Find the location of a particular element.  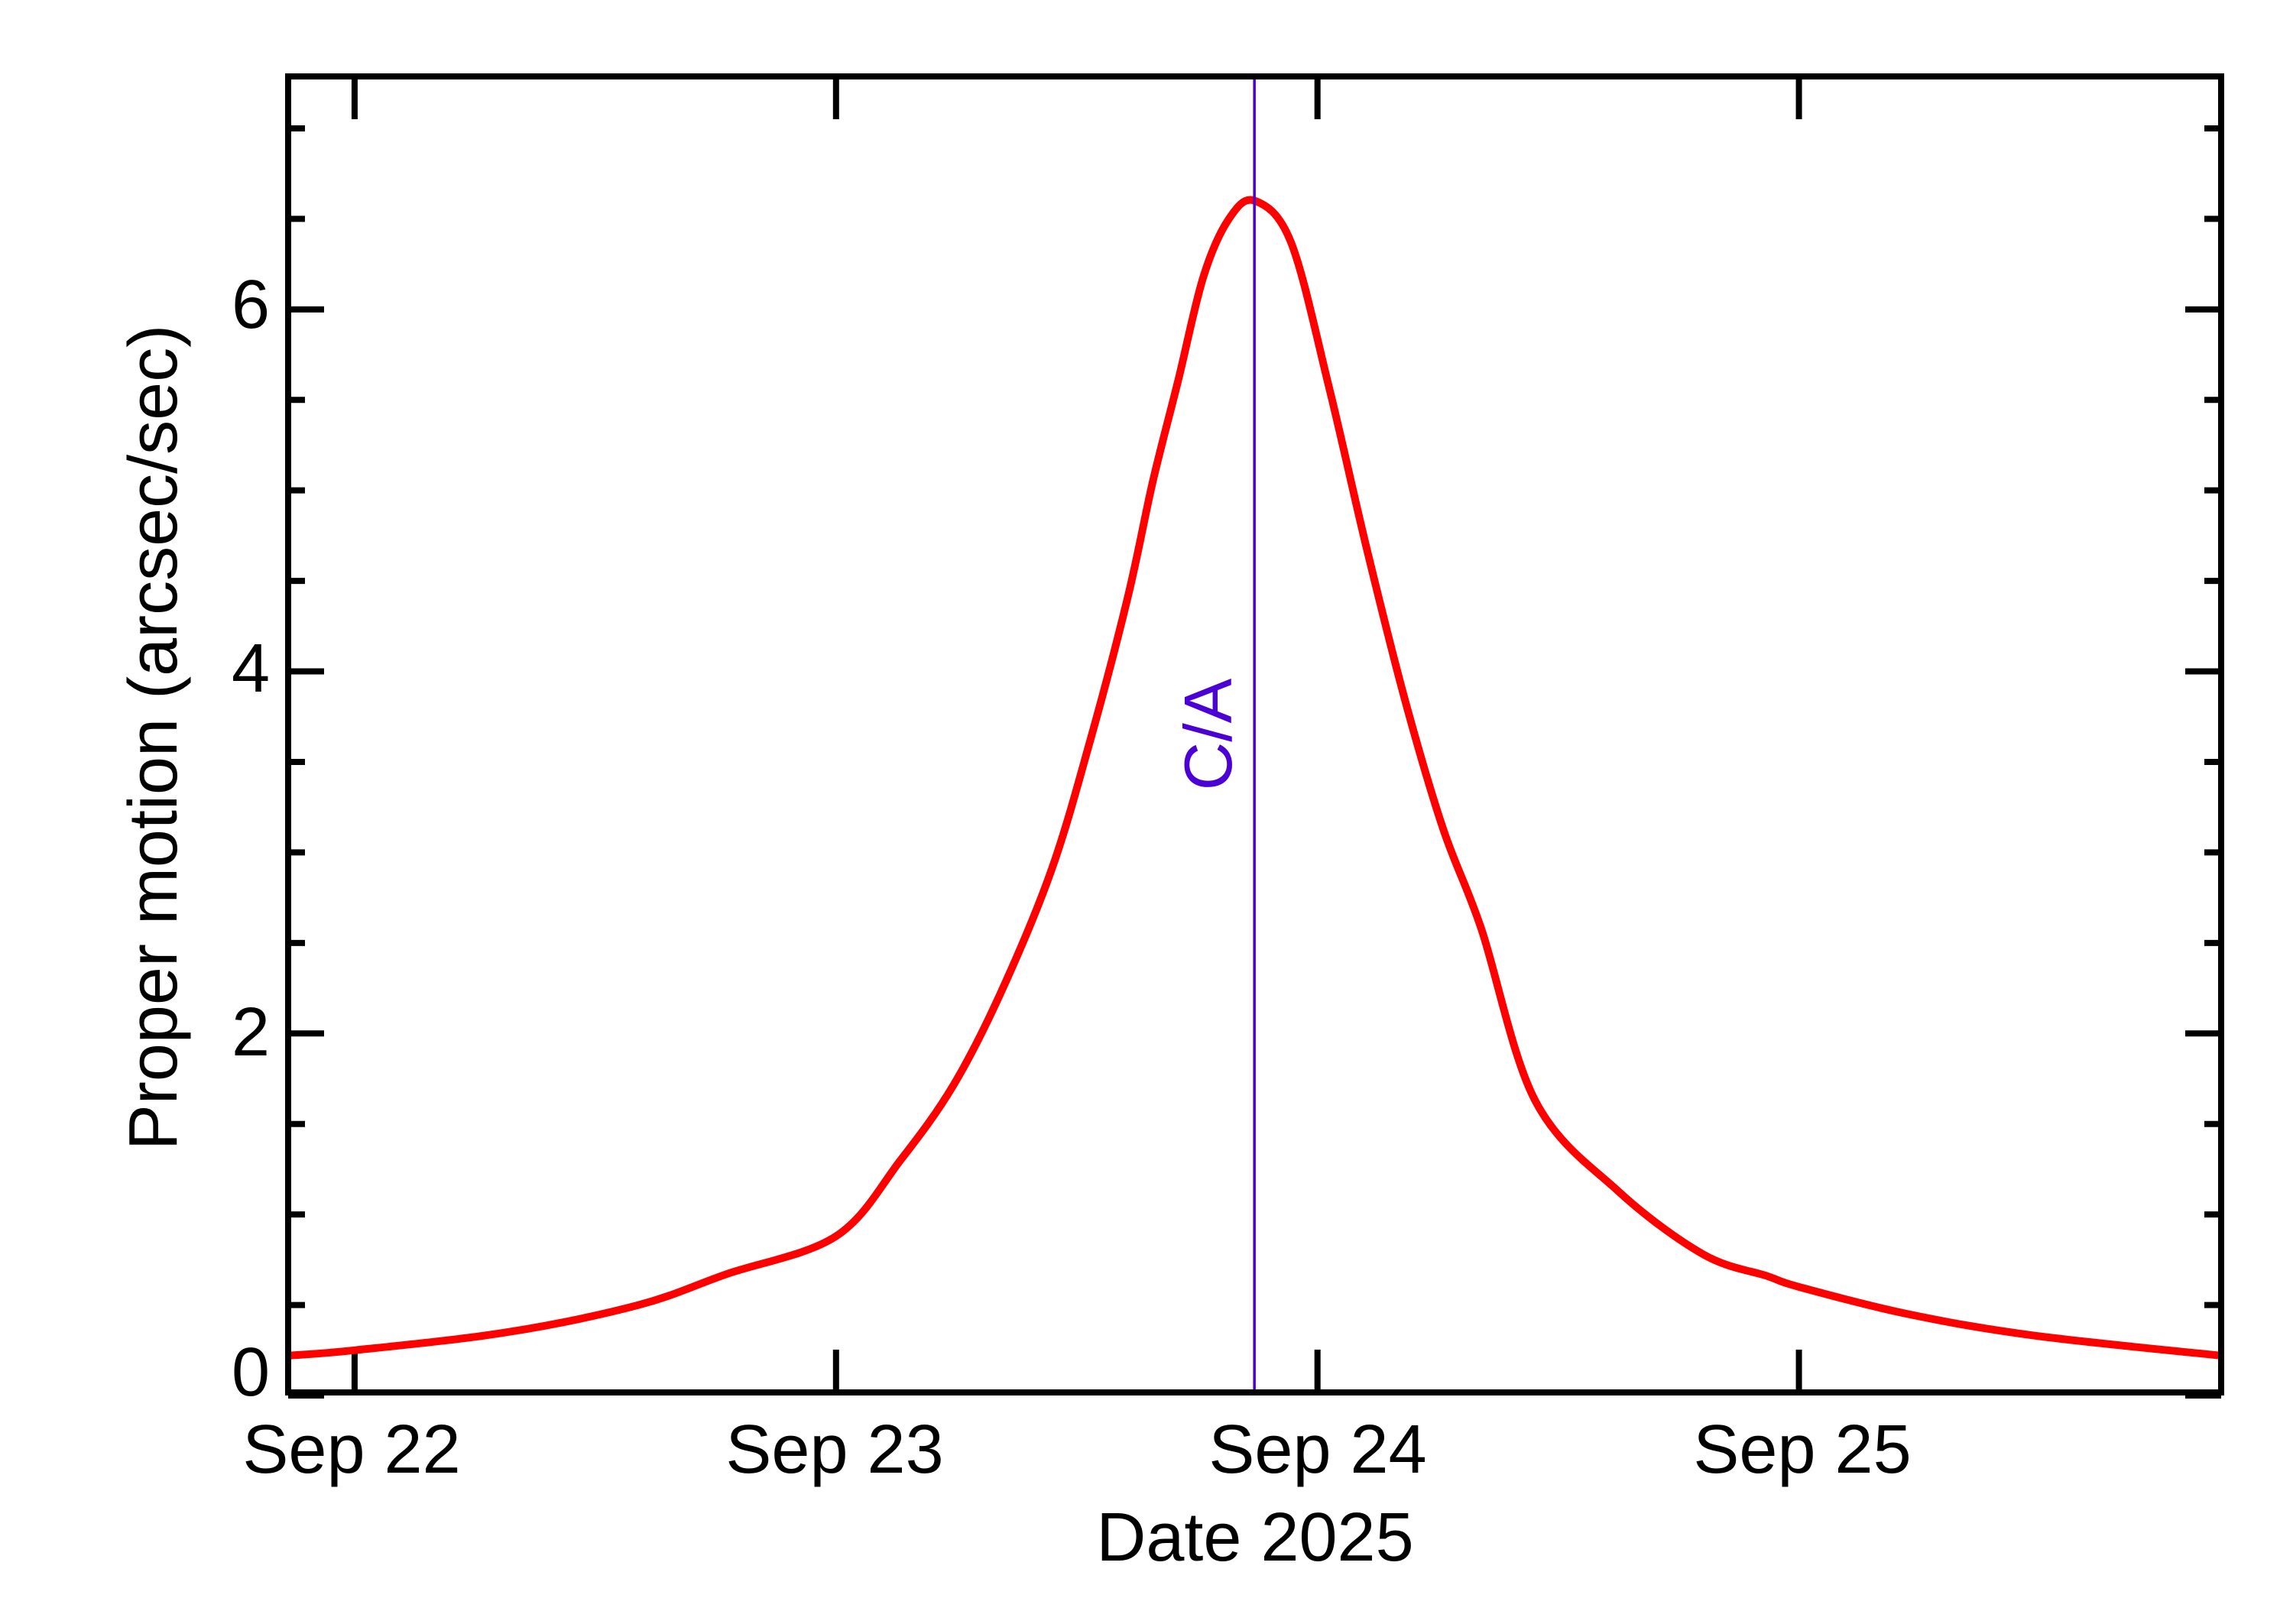

y-tick-label-0: 0 is located at coordinates (251, 1372).